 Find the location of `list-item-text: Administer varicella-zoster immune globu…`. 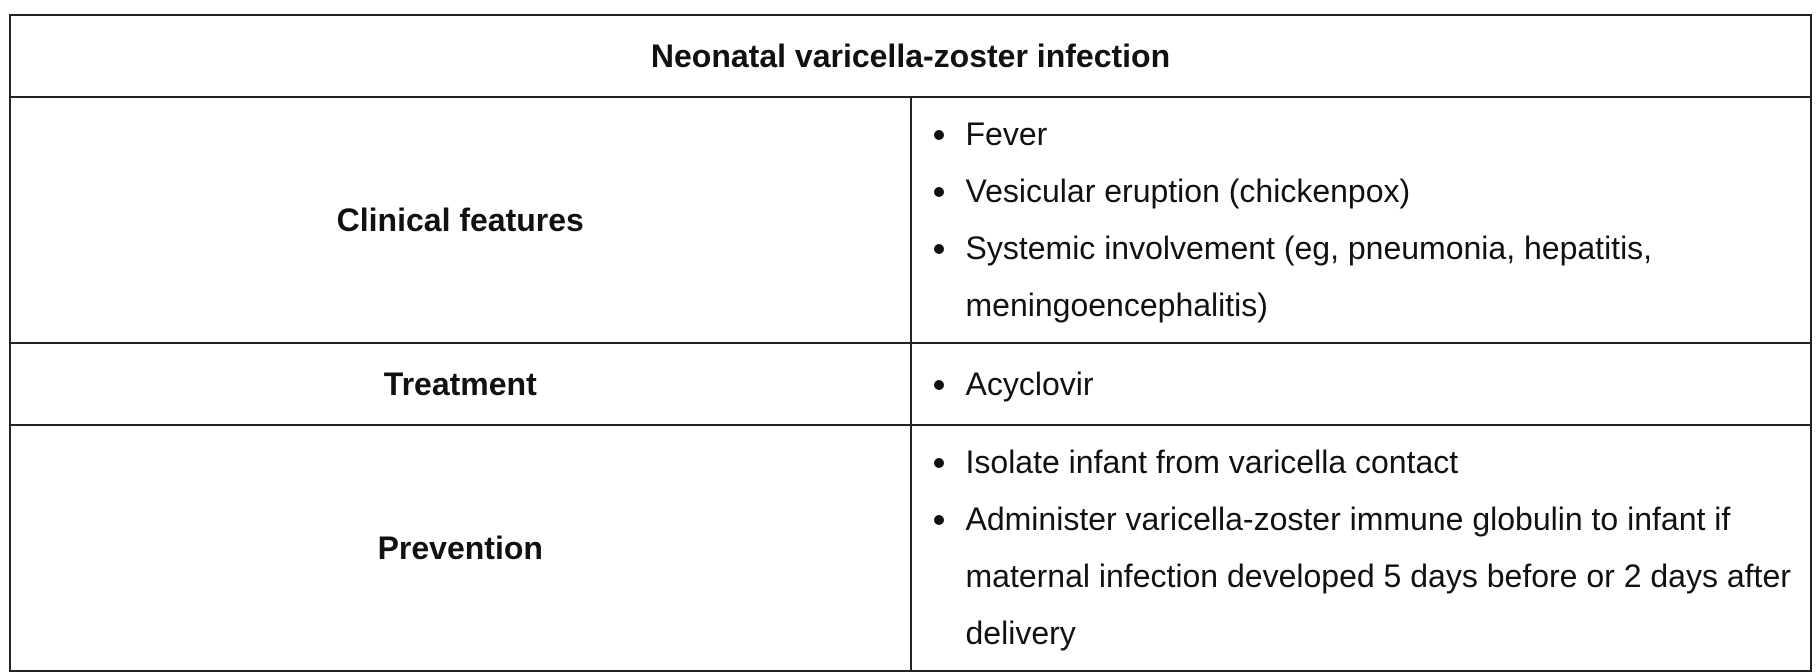

list-item-text: Administer varicella-zoster immune globu… is located at coordinates (1378, 576).